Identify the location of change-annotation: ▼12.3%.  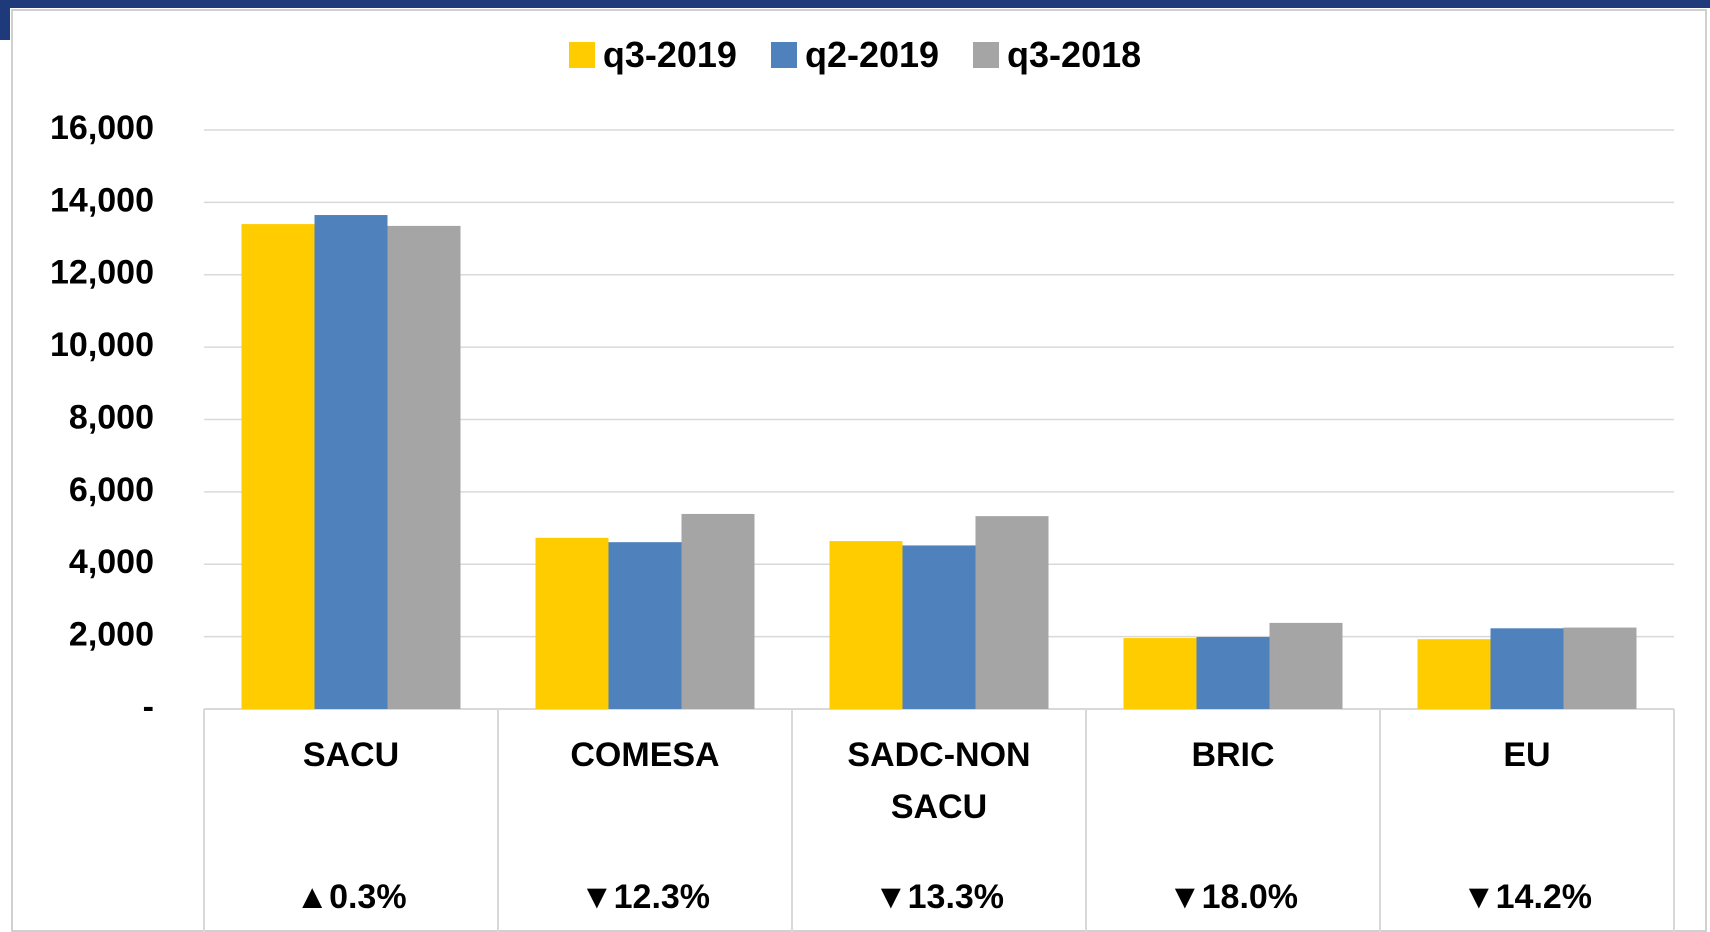
(645, 897).